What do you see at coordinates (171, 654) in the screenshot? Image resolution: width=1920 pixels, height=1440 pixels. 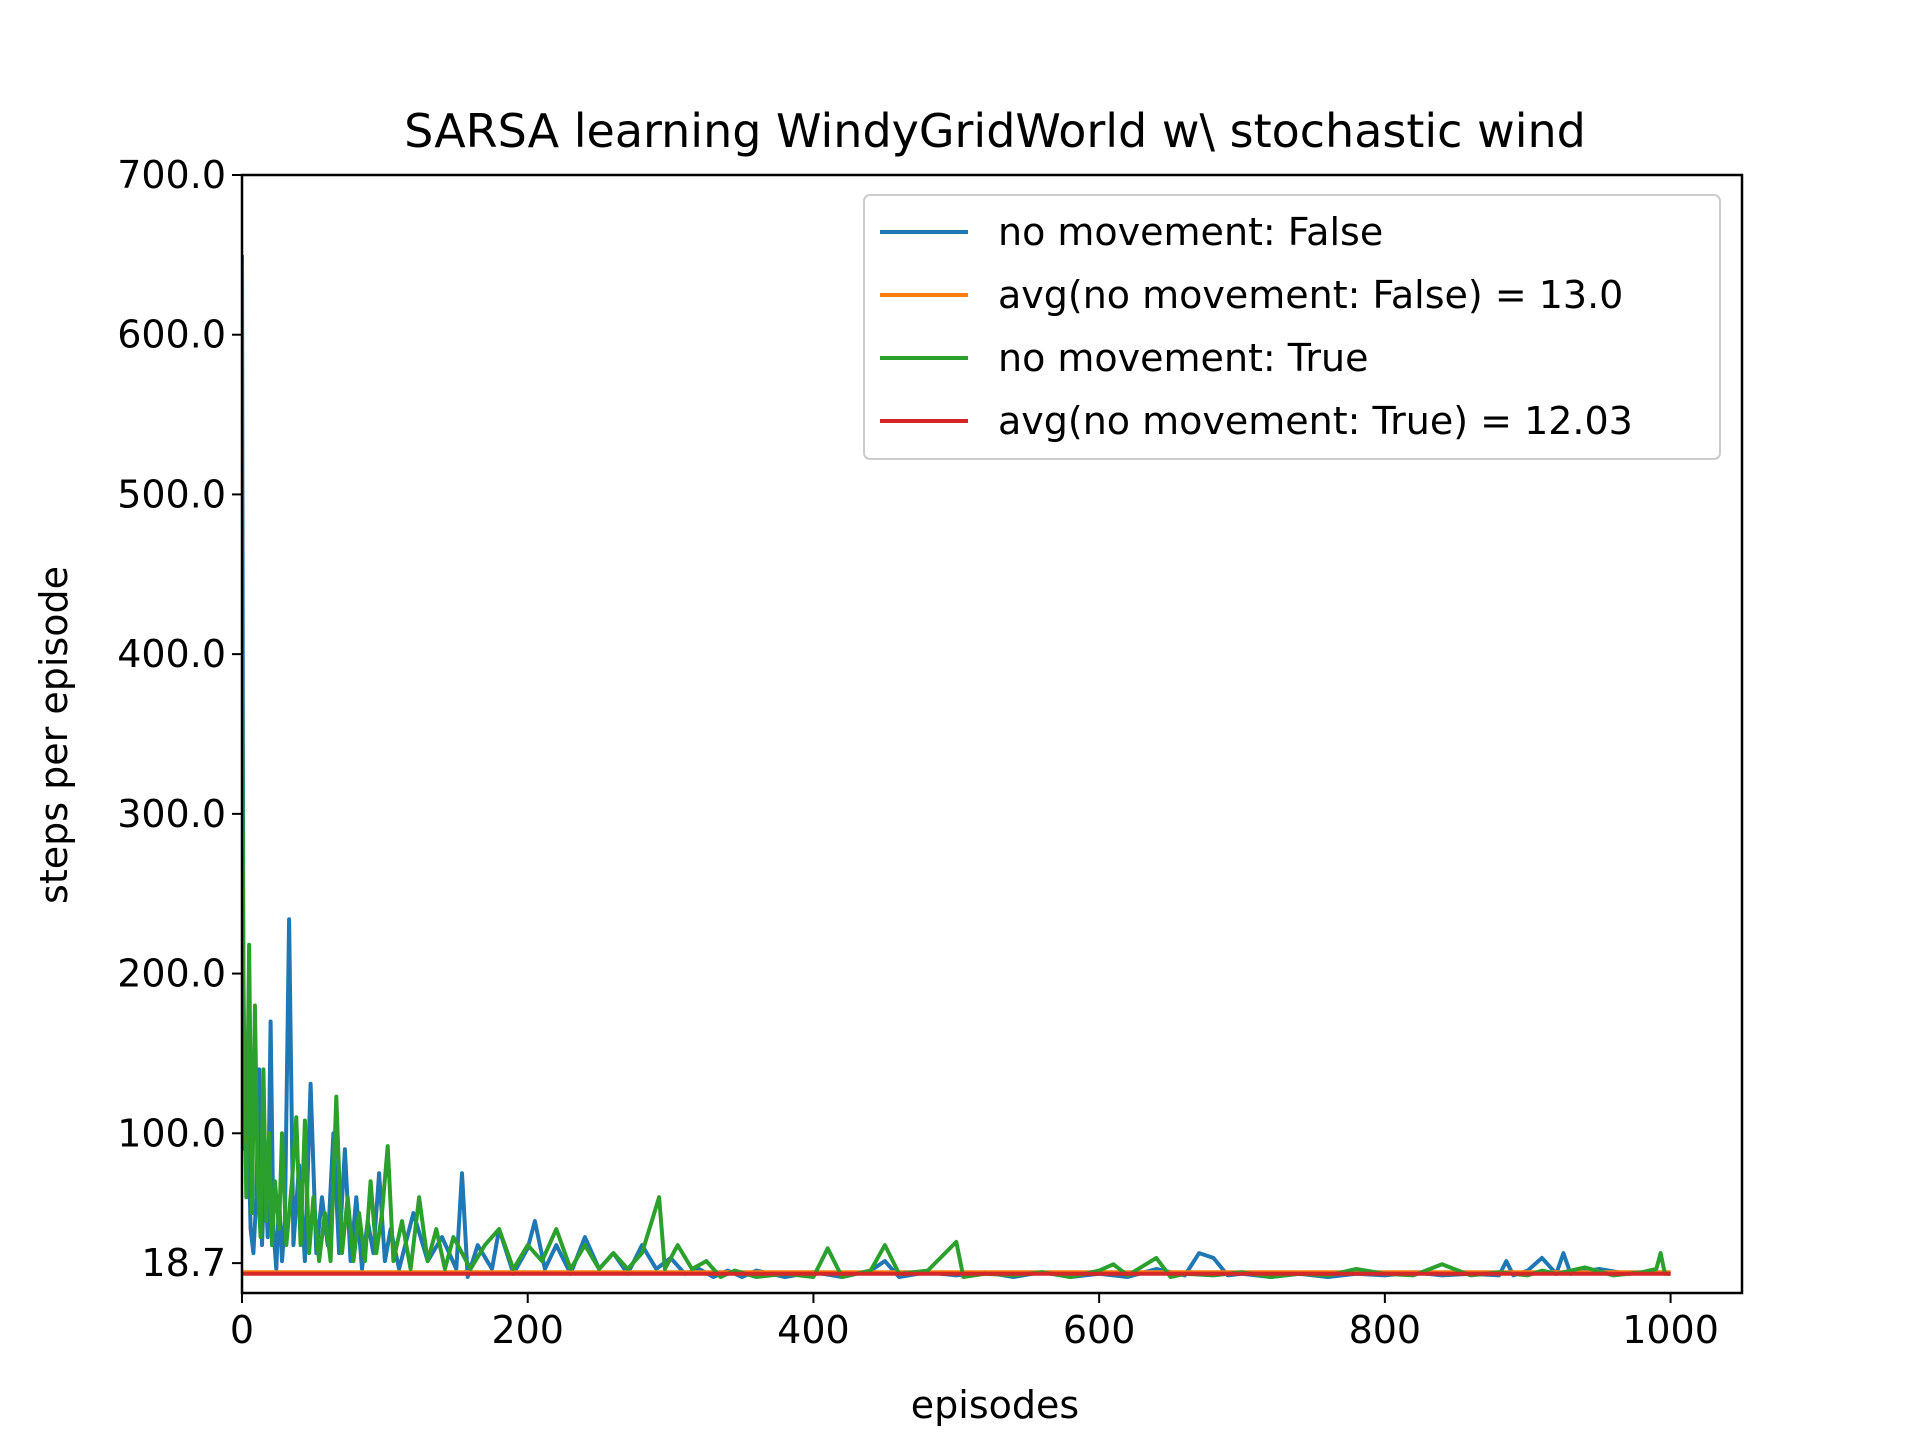 I see `y-tick-label: 400.0` at bounding box center [171, 654].